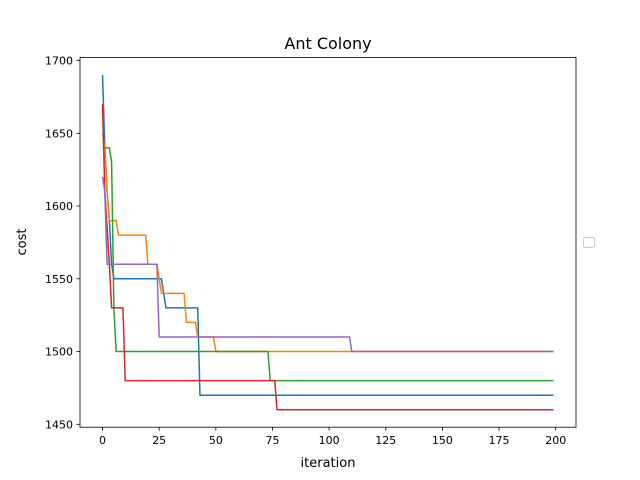 The image size is (640, 480). What do you see at coordinates (329, 440) in the screenshot?
I see `x-tick-label: 100` at bounding box center [329, 440].